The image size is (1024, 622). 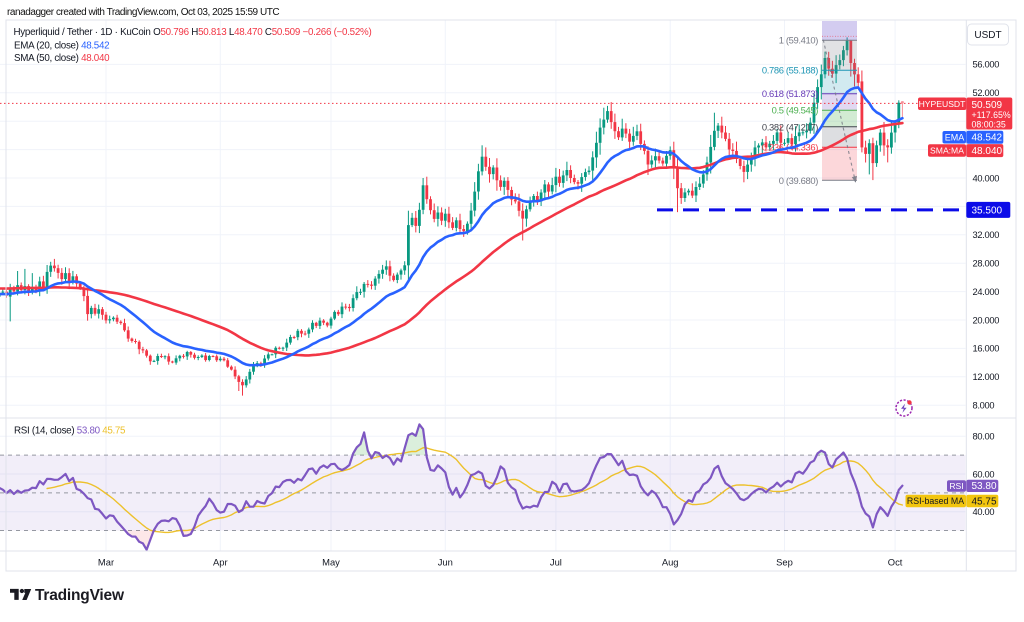 What do you see at coordinates (987, 211) in the screenshot?
I see `svg-text: 35.500` at bounding box center [987, 211].